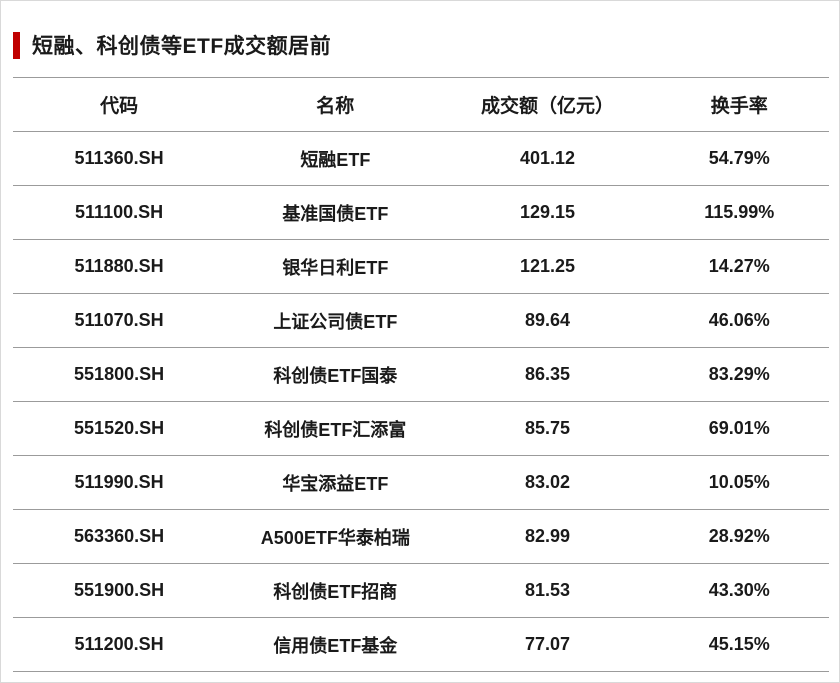  I want to click on turnover-rate-cell: 83.29%, so click(739, 374).